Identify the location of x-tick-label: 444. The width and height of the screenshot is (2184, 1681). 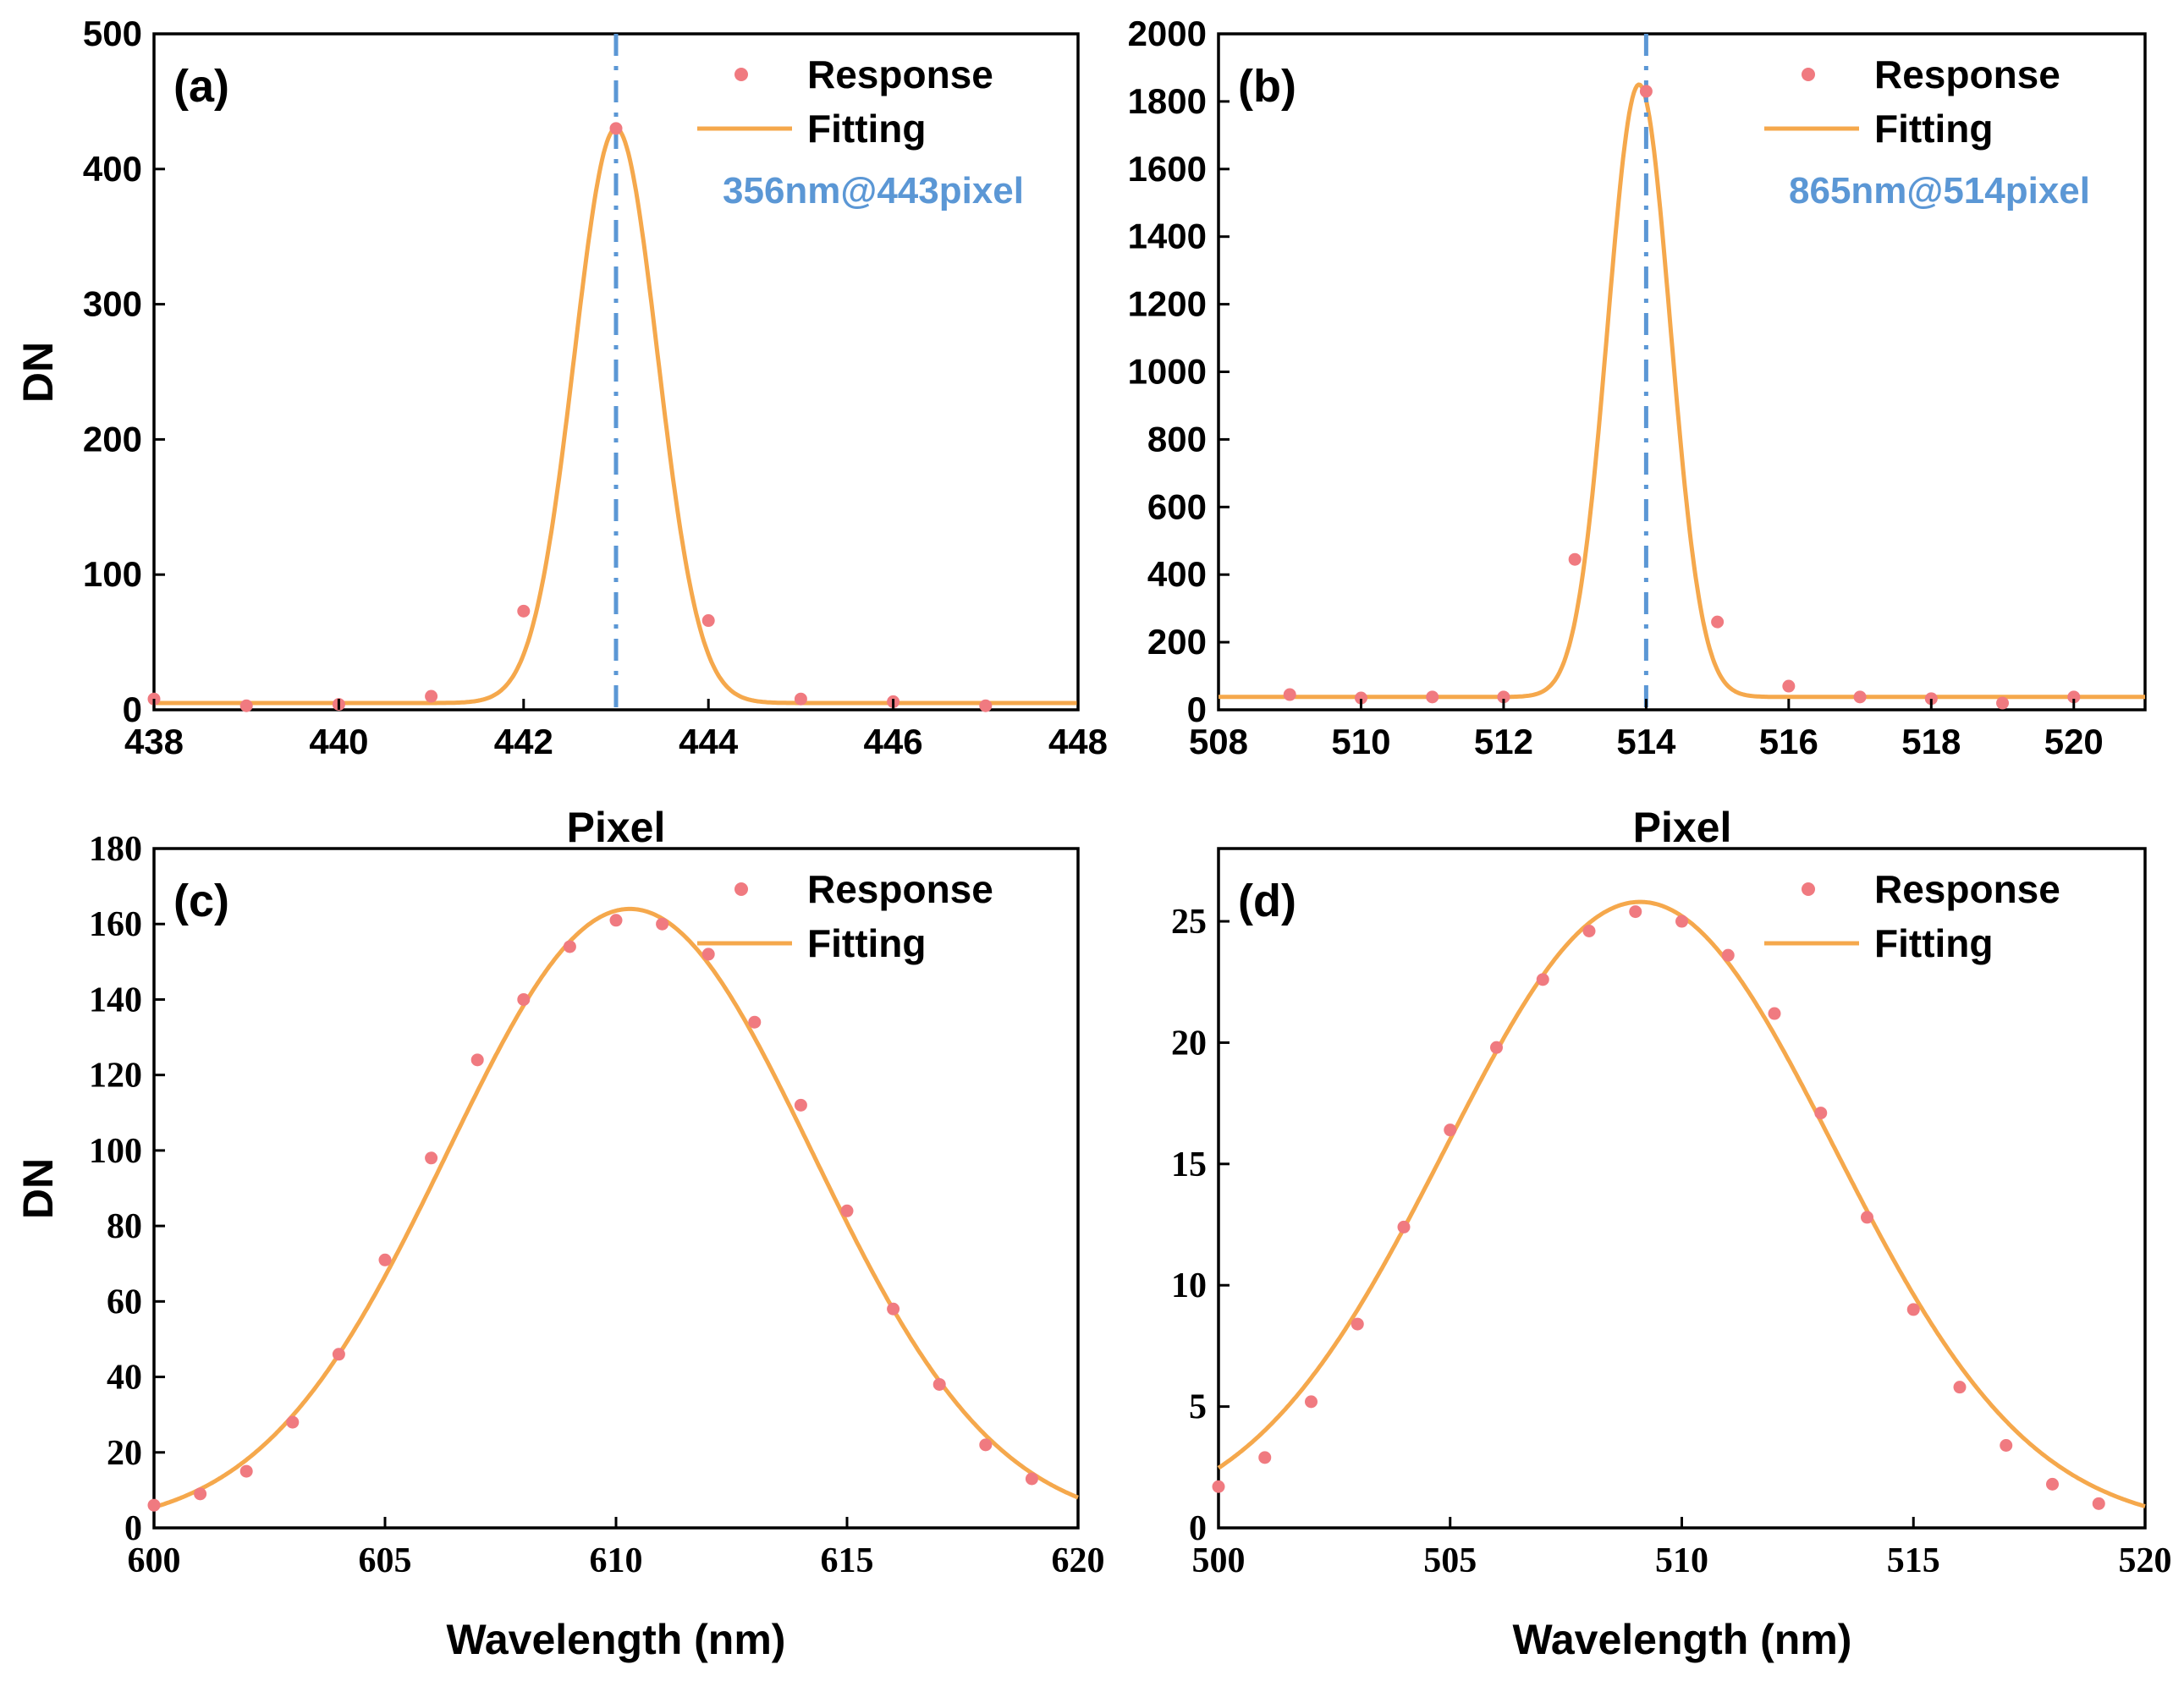
(709, 741).